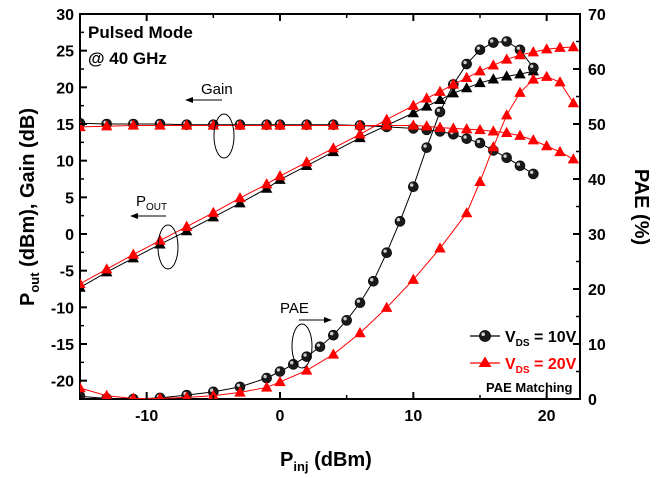 The image size is (657, 478). What do you see at coordinates (65, 52) in the screenshot?
I see `y-left-tick-label: 25` at bounding box center [65, 52].